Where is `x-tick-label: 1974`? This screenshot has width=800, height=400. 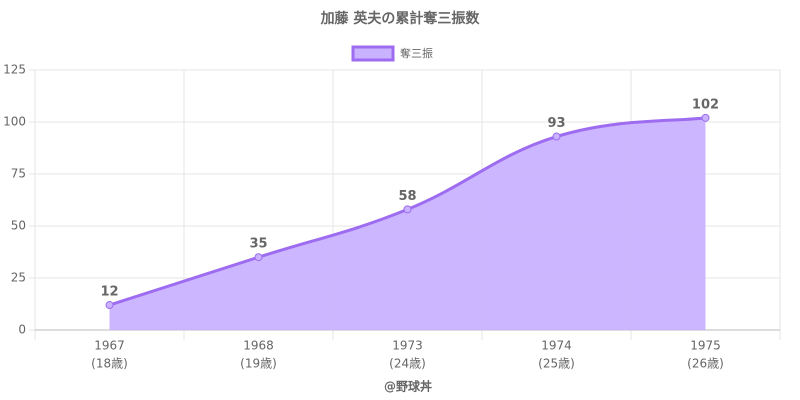 x-tick-label: 1974 is located at coordinates (556, 346).